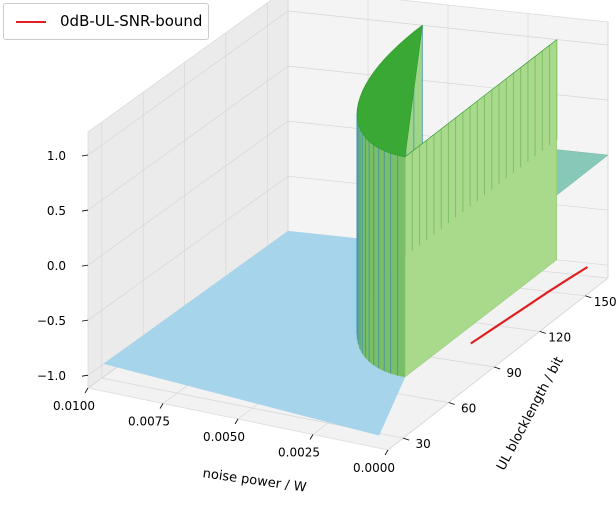 This screenshot has width=616, height=508. I want to click on z-tick-label: 1.0, so click(56, 156).